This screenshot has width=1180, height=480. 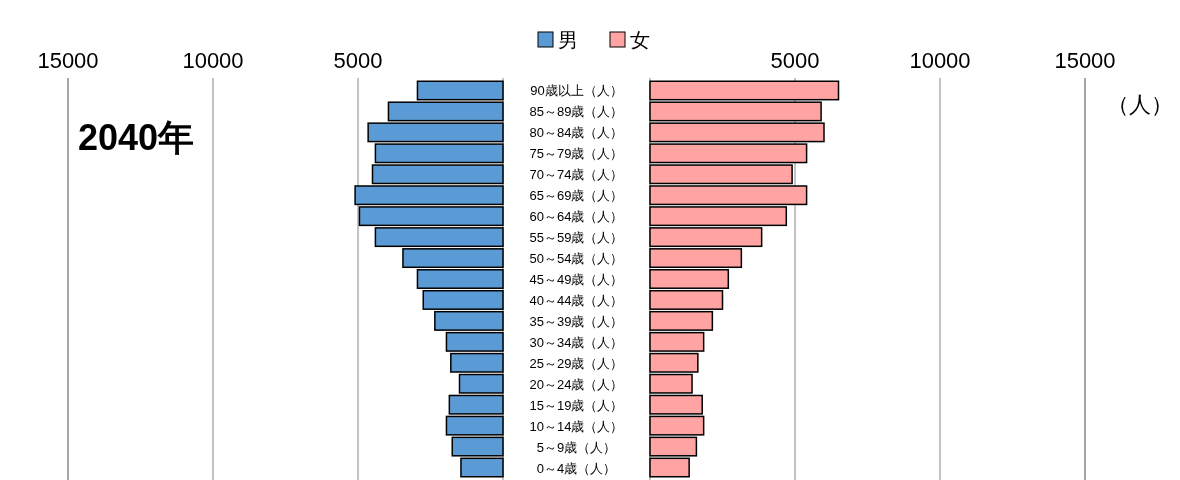 What do you see at coordinates (576, 217) in the screenshot?
I see `y-tick-label: 60～64歳（人）` at bounding box center [576, 217].